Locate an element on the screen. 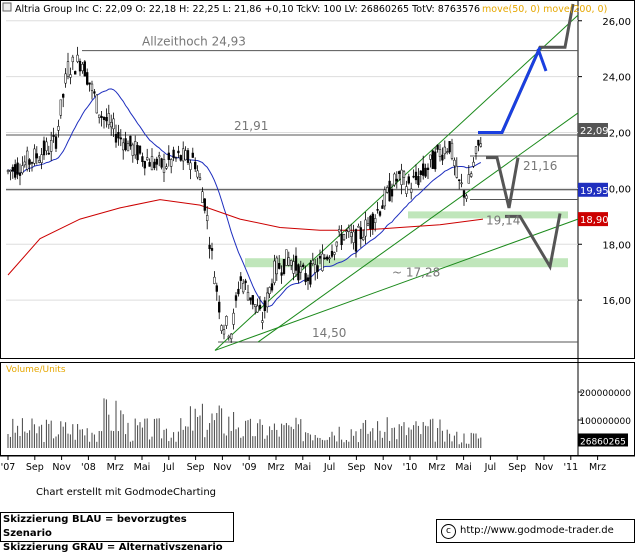 This screenshot has width=635, height=555. volume-title: Volume/Units is located at coordinates (36, 370).